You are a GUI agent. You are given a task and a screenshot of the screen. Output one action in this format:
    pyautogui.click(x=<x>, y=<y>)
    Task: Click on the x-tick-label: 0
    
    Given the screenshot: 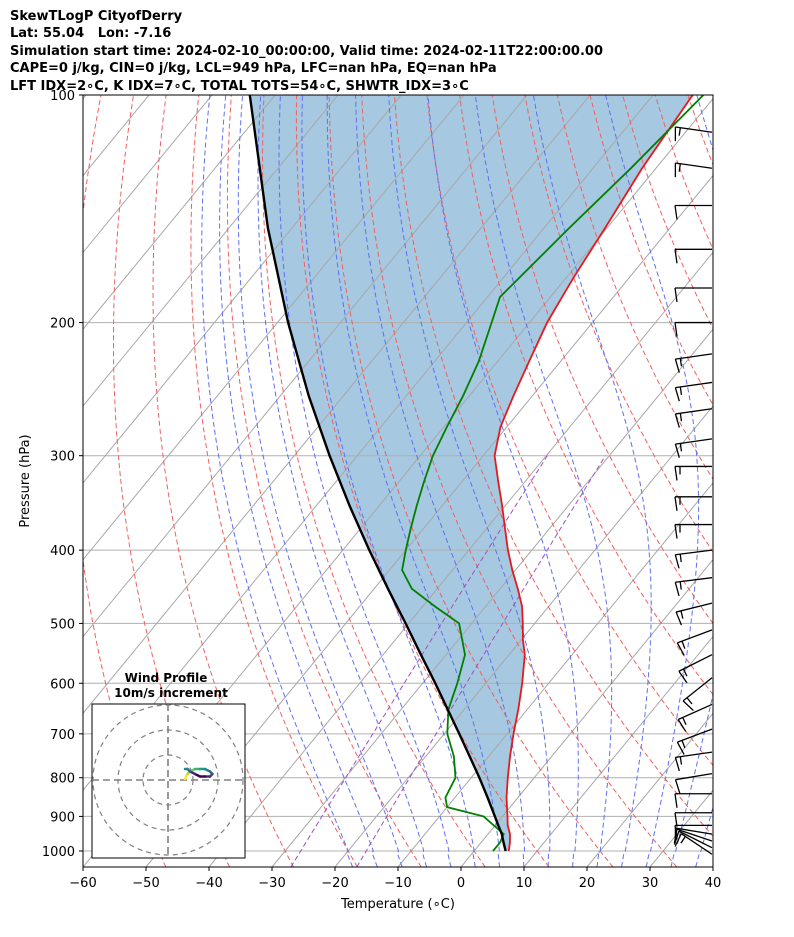 What is the action you would take?
    pyautogui.click(x=461, y=883)
    